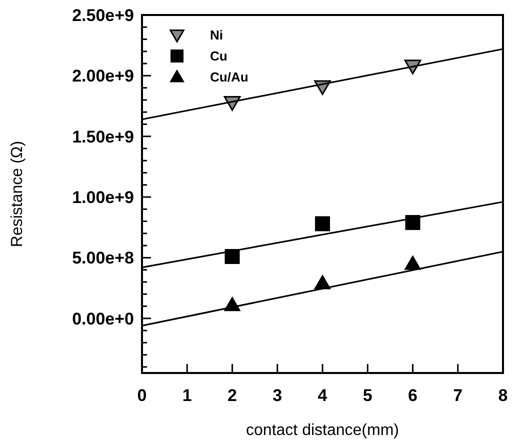 This screenshot has width=516, height=445. Describe the element at coordinates (322, 430) in the screenshot. I see `x-axis-title: contact distance(mm)` at that location.